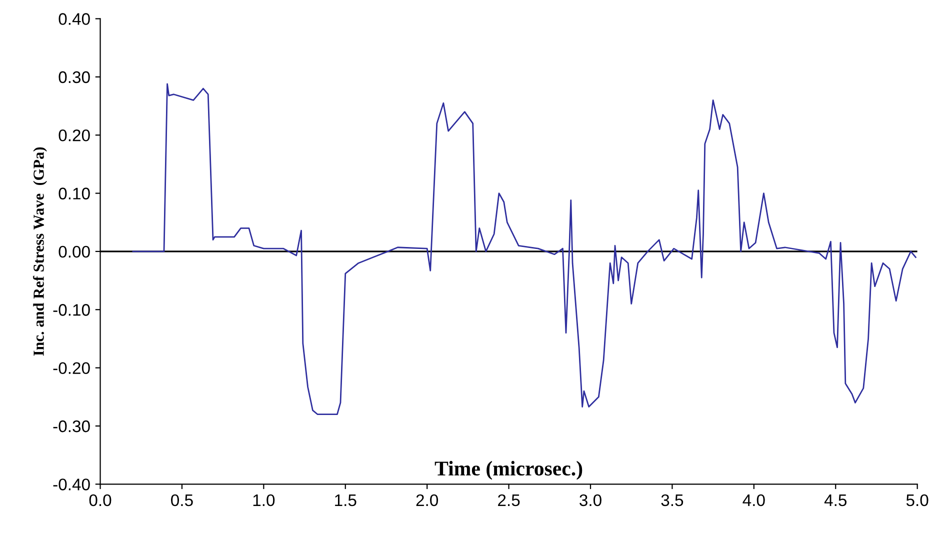 The height and width of the screenshot is (535, 937). Describe the element at coordinates (509, 500) in the screenshot. I see `x-tick-label: 2.5` at that location.